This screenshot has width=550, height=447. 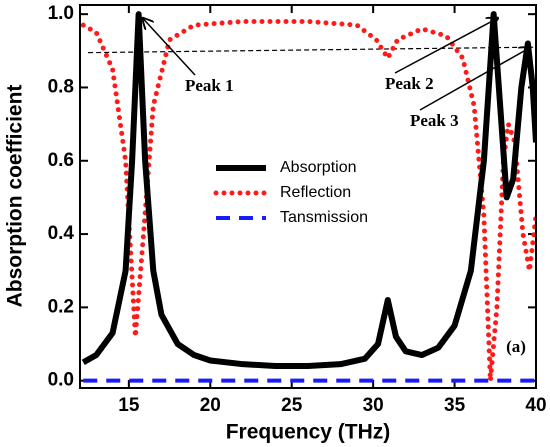 I want to click on annotation-text: Peak 1, so click(x=209, y=85).